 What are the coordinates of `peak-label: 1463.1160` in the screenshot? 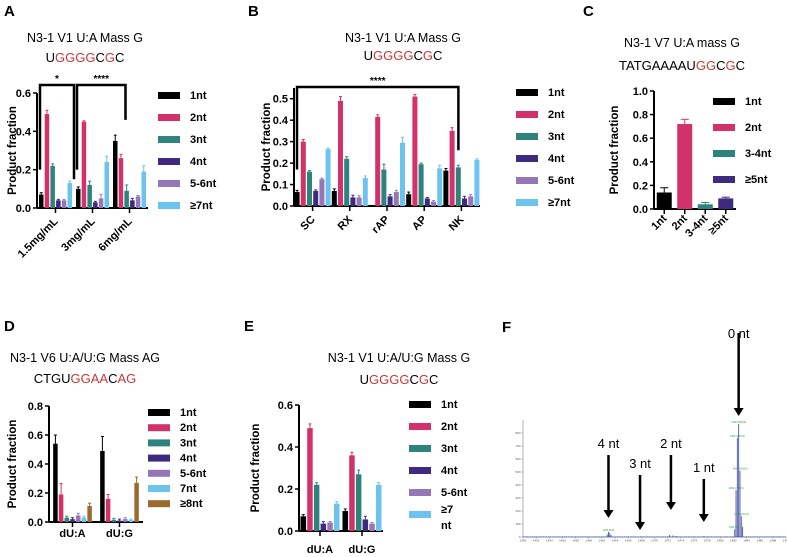 It's located at (609, 530).